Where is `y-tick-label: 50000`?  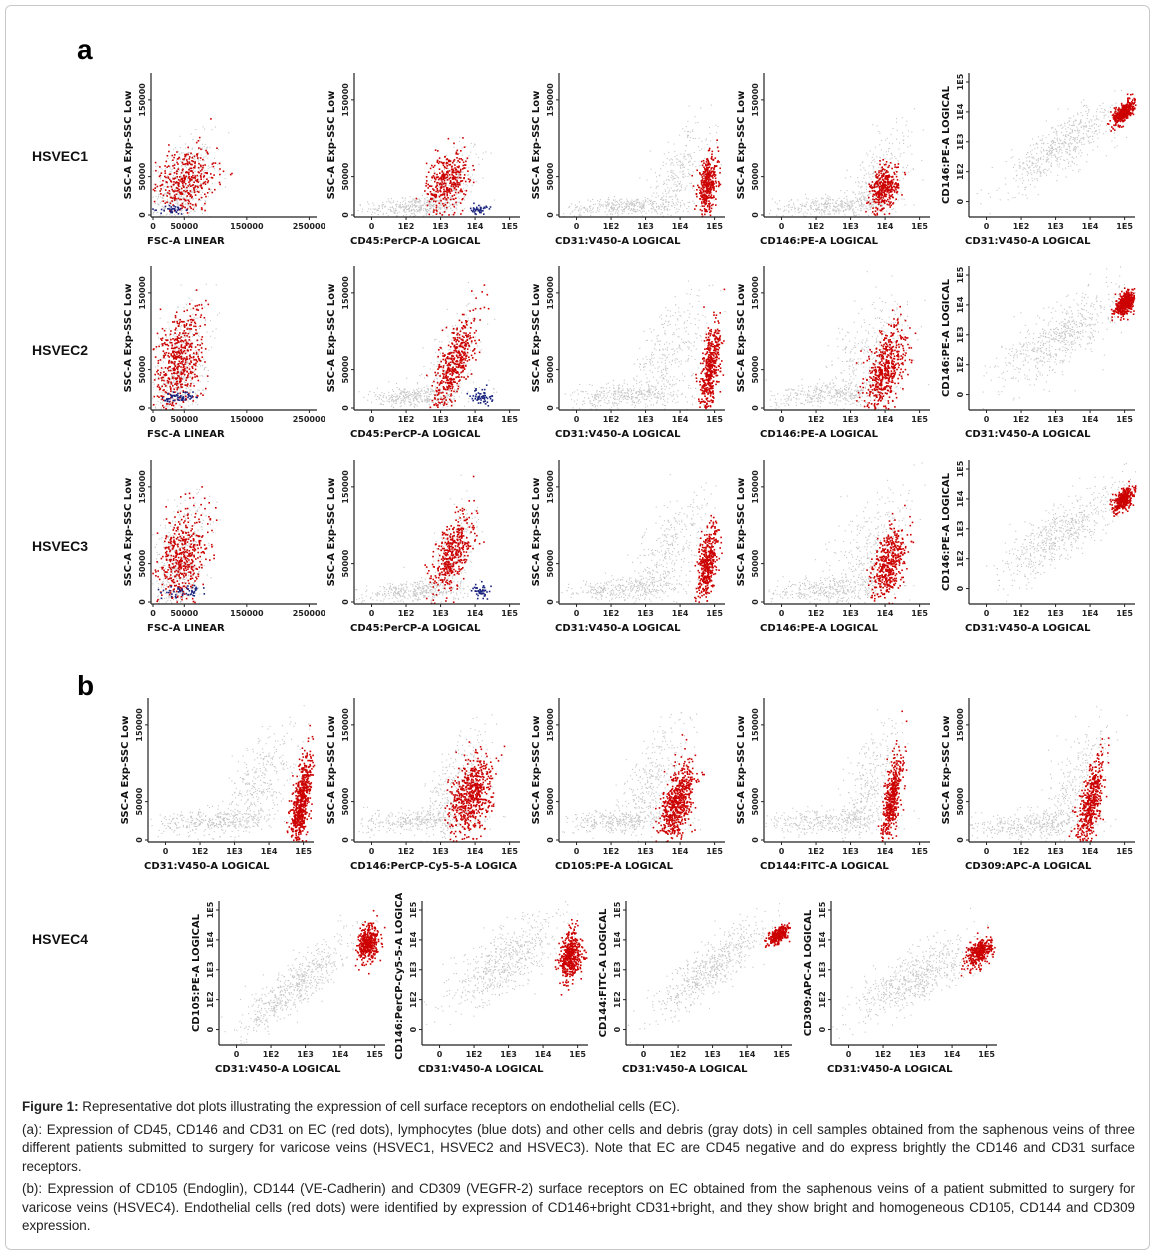 y-tick-label: 50000 is located at coordinates (142, 176).